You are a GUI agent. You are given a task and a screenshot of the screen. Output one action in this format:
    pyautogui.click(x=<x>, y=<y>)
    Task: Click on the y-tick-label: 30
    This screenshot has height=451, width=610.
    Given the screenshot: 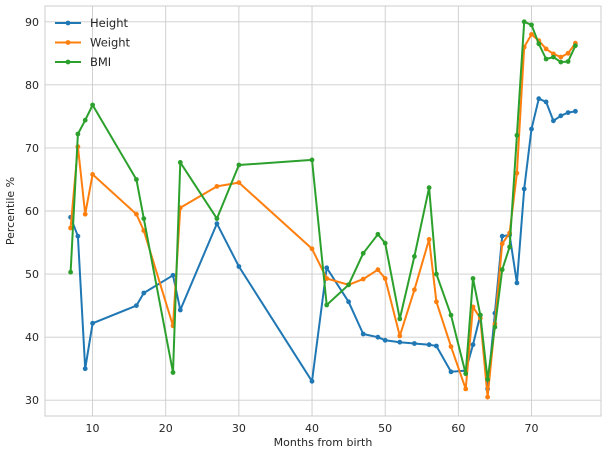 What is the action you would take?
    pyautogui.click(x=32, y=400)
    